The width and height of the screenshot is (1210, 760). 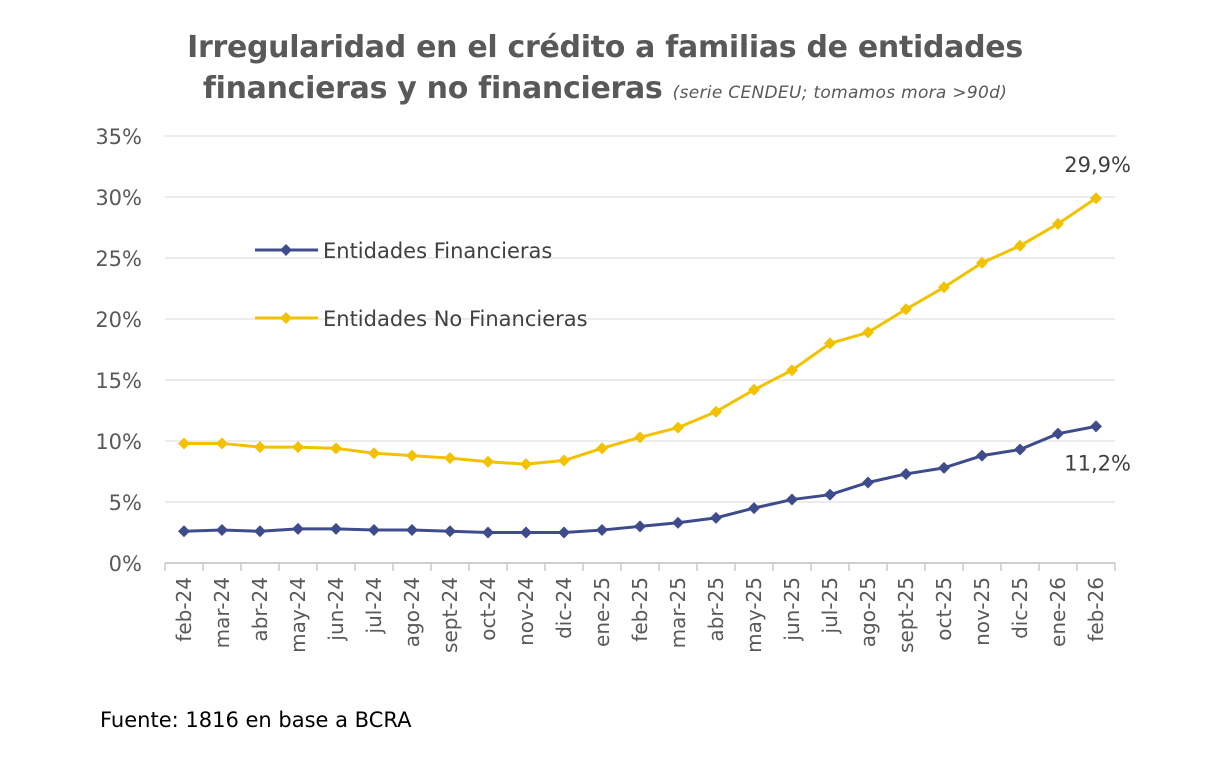 I want to click on data-label: 29,9%, so click(x=1097, y=165).